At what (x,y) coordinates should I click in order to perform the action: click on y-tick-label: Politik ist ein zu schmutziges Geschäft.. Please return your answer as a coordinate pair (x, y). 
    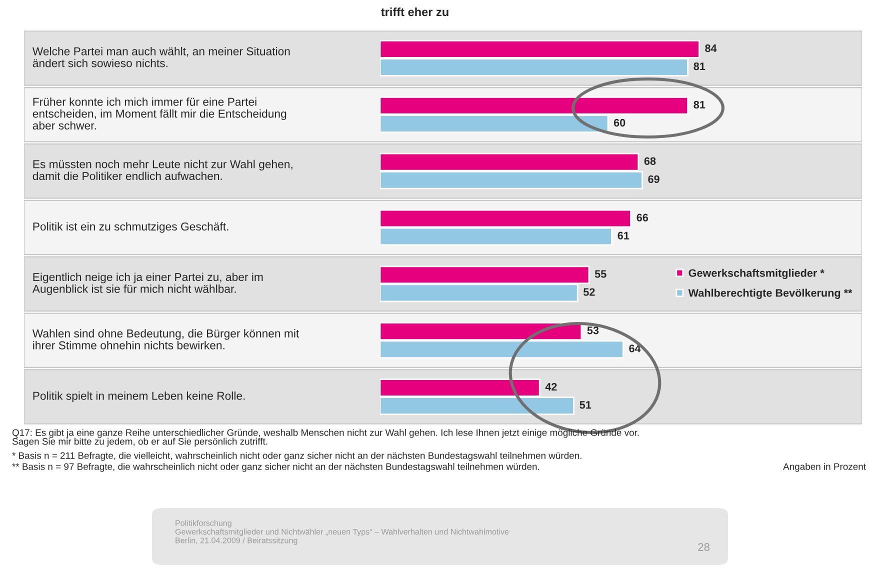
    Looking at the image, I should click on (130, 227).